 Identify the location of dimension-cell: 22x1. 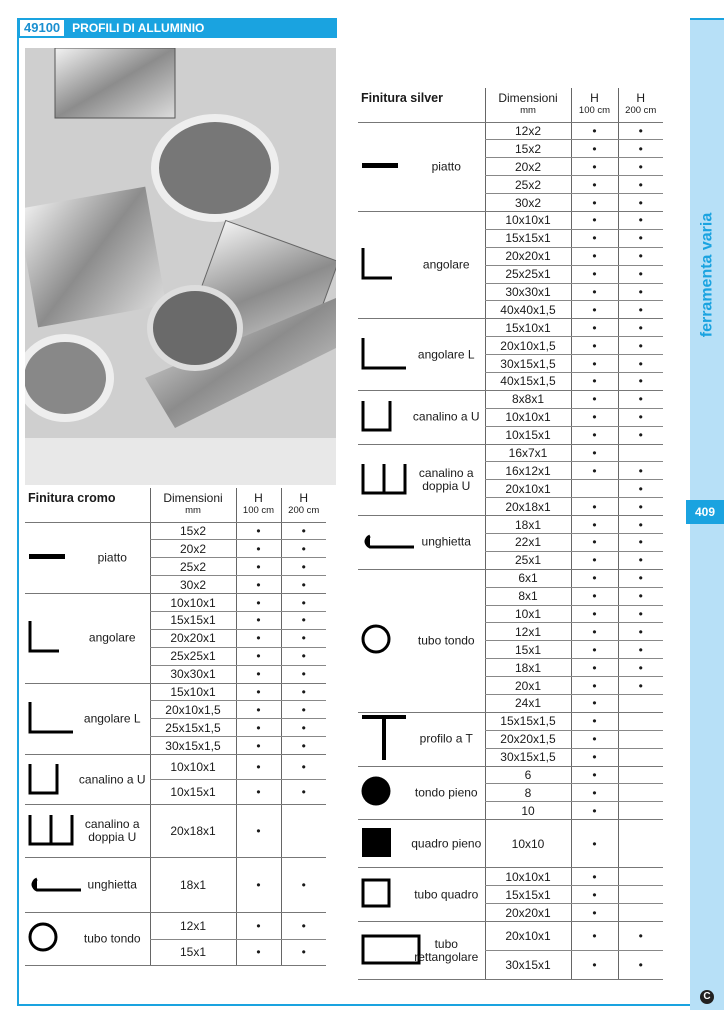
(527, 542).